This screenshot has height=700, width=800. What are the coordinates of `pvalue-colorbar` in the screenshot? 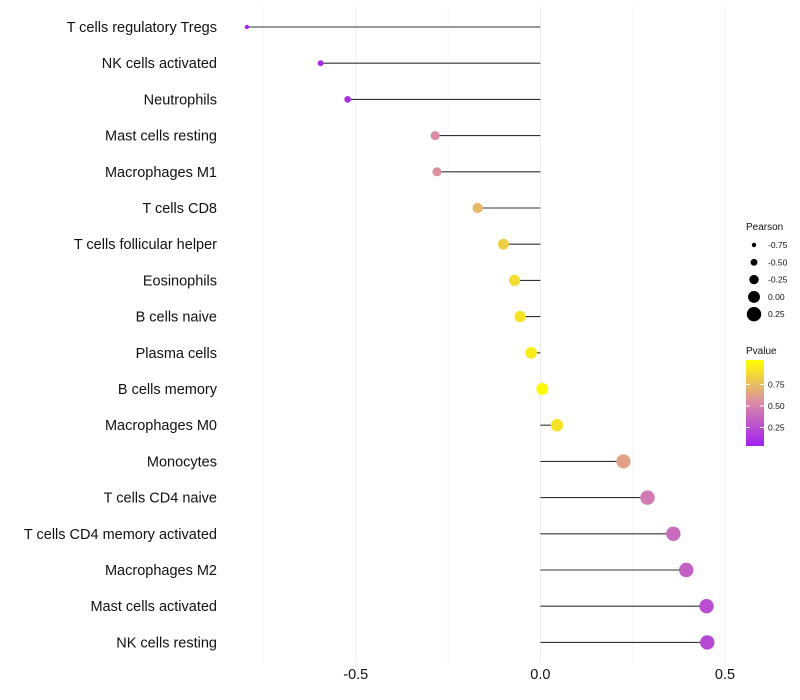 It's located at (755, 403).